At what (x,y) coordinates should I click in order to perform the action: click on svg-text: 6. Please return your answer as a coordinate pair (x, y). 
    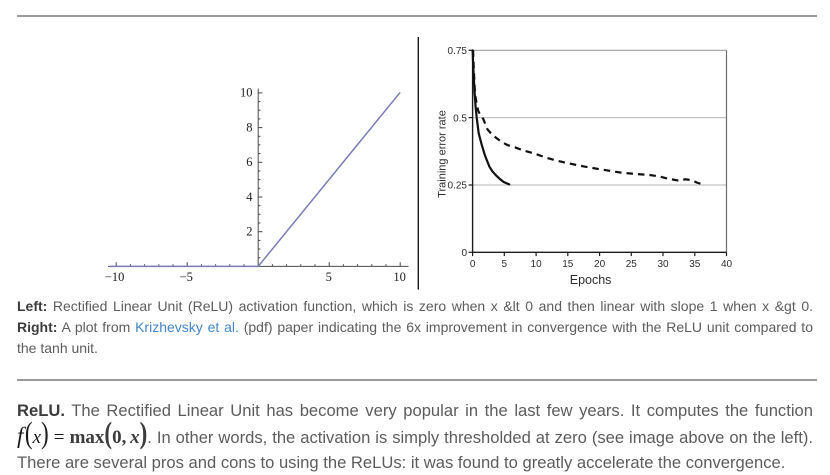
    Looking at the image, I should click on (249, 162).